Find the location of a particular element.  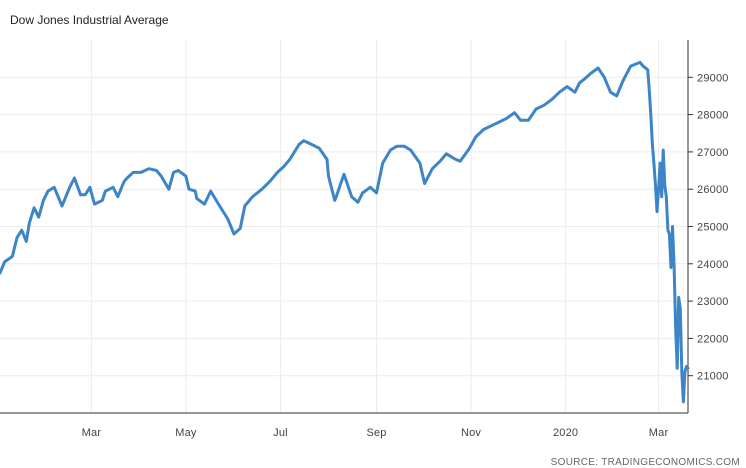

y-tick-label: 27000 is located at coordinates (713, 153).